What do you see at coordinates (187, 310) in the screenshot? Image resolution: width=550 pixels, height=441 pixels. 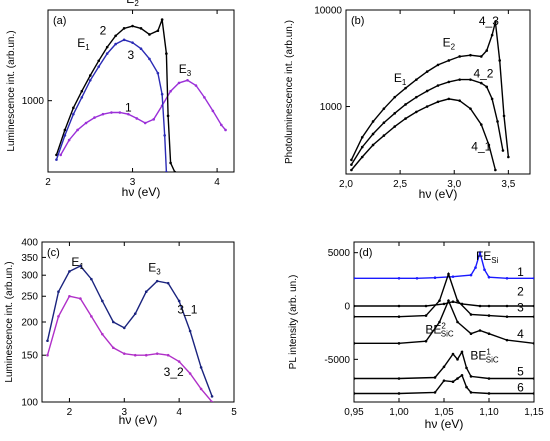 I see `annotation: 3_1` at bounding box center [187, 310].